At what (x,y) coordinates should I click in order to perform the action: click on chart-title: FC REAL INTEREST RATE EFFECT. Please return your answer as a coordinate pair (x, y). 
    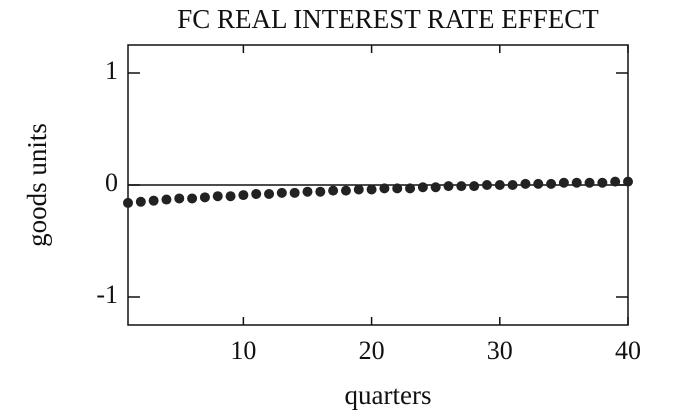
    Looking at the image, I should click on (388, 19).